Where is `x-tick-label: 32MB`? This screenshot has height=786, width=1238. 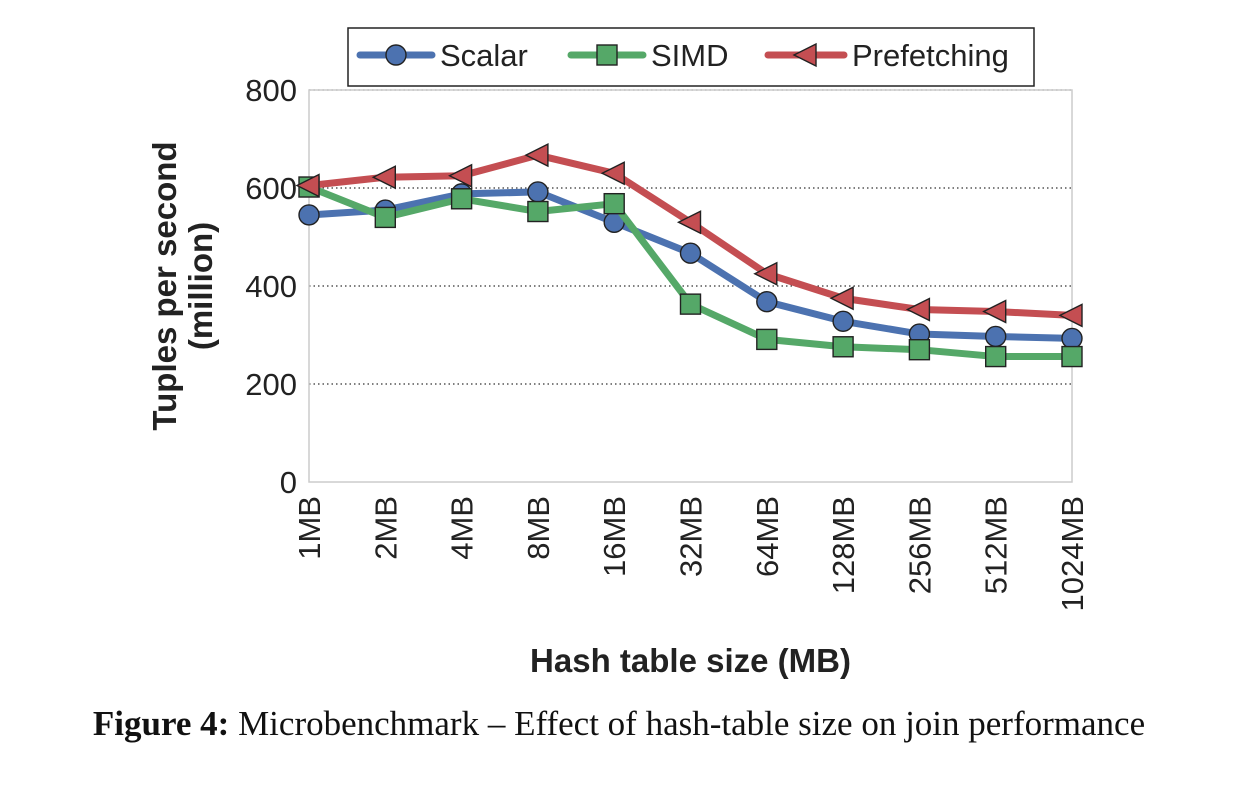
x-tick-label: 32MB is located at coordinates (691, 536).